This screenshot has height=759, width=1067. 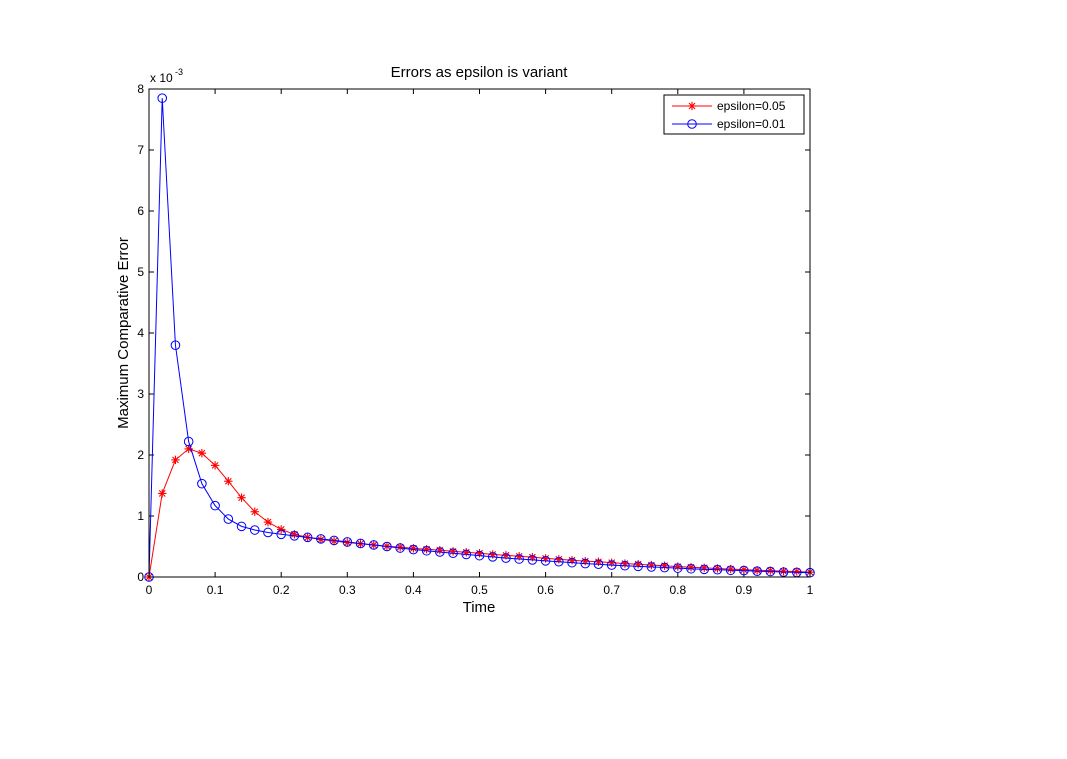 What do you see at coordinates (480, 72) in the screenshot?
I see `chart-title: Errors as epsilon is variant` at bounding box center [480, 72].